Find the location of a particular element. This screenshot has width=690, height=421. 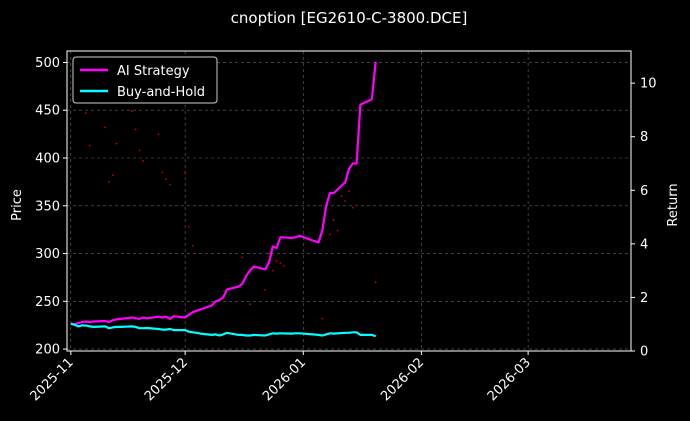

left-tick-label: 450 is located at coordinates (47, 111).